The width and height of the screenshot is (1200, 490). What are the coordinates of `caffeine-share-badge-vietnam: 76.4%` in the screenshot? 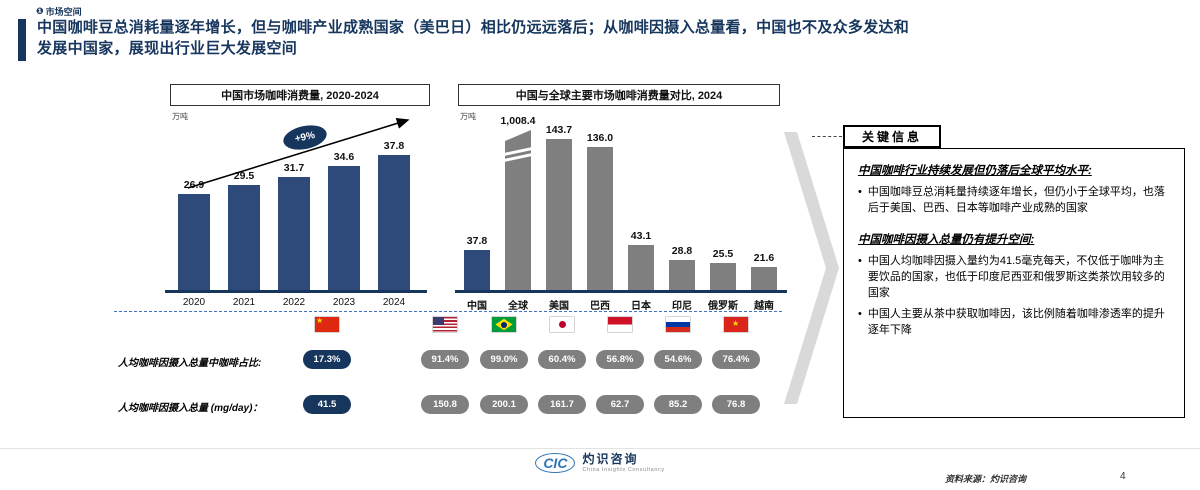 It's located at (736, 359).